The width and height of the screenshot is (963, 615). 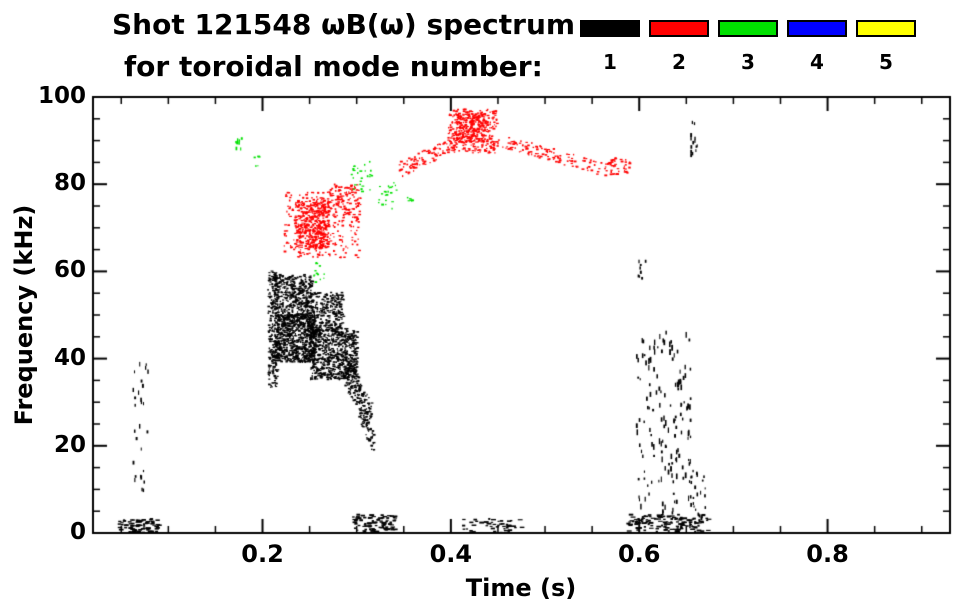 I want to click on legend-swatch-yellow, so click(x=886, y=28).